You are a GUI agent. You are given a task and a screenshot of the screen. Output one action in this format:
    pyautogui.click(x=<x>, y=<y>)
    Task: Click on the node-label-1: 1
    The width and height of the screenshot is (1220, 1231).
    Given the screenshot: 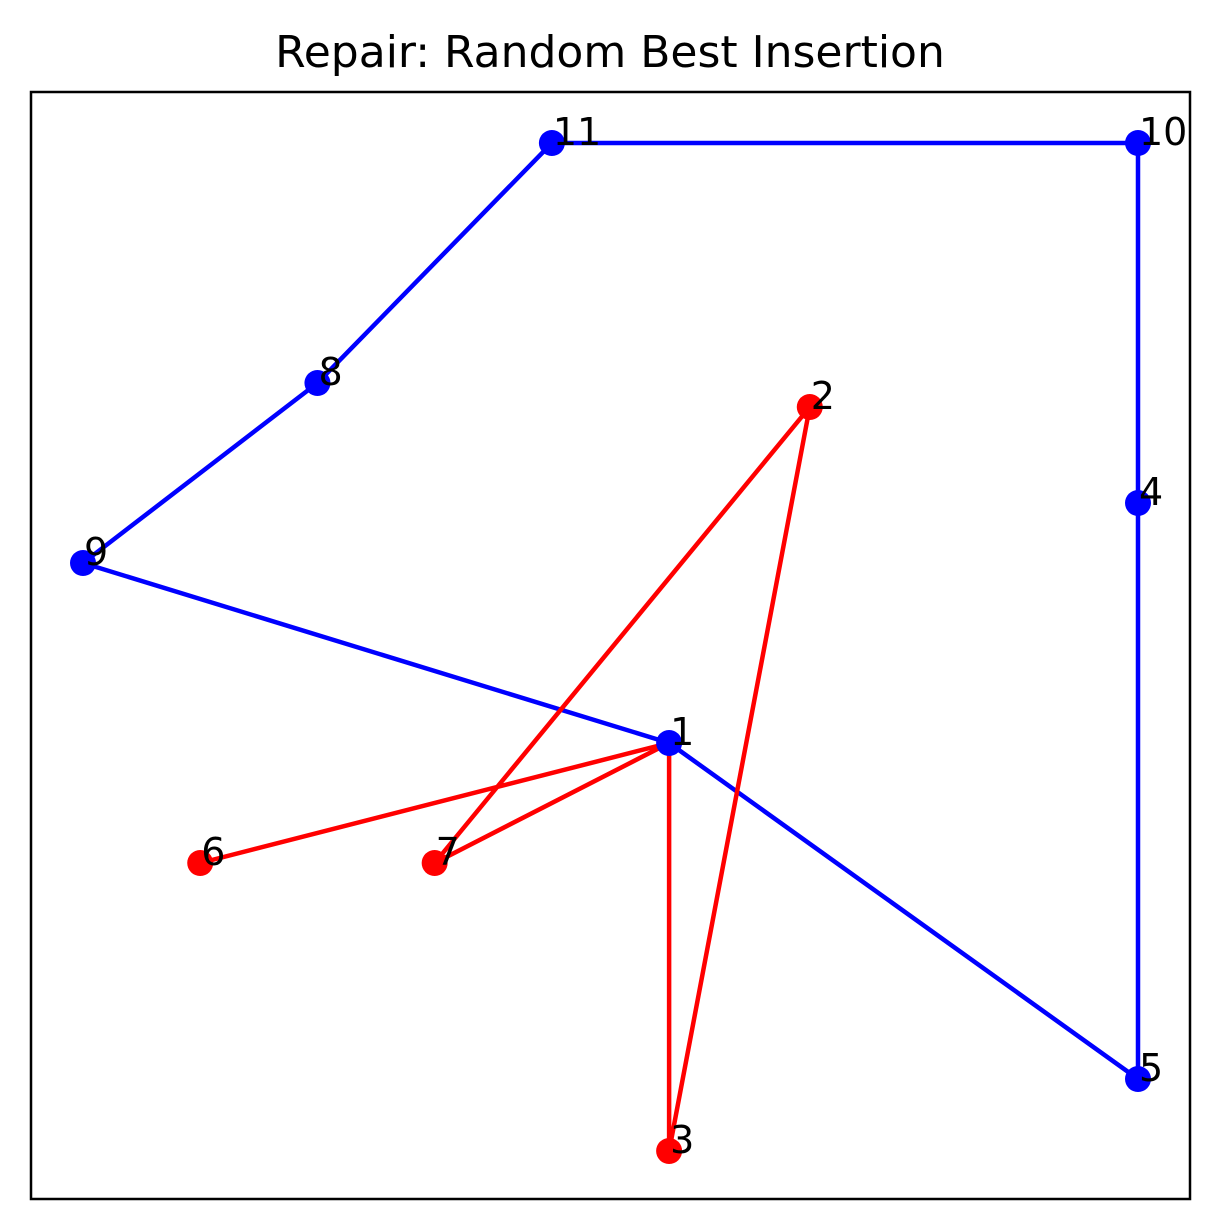 What is the action you would take?
    pyautogui.click(x=682, y=732)
    